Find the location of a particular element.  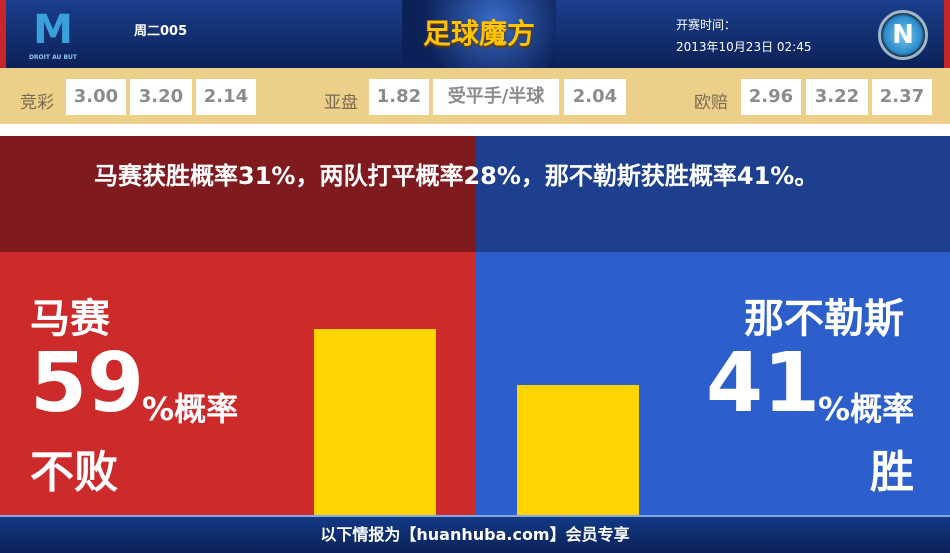

marseille-logo: M DROIT AU BUT is located at coordinates (53, 34).